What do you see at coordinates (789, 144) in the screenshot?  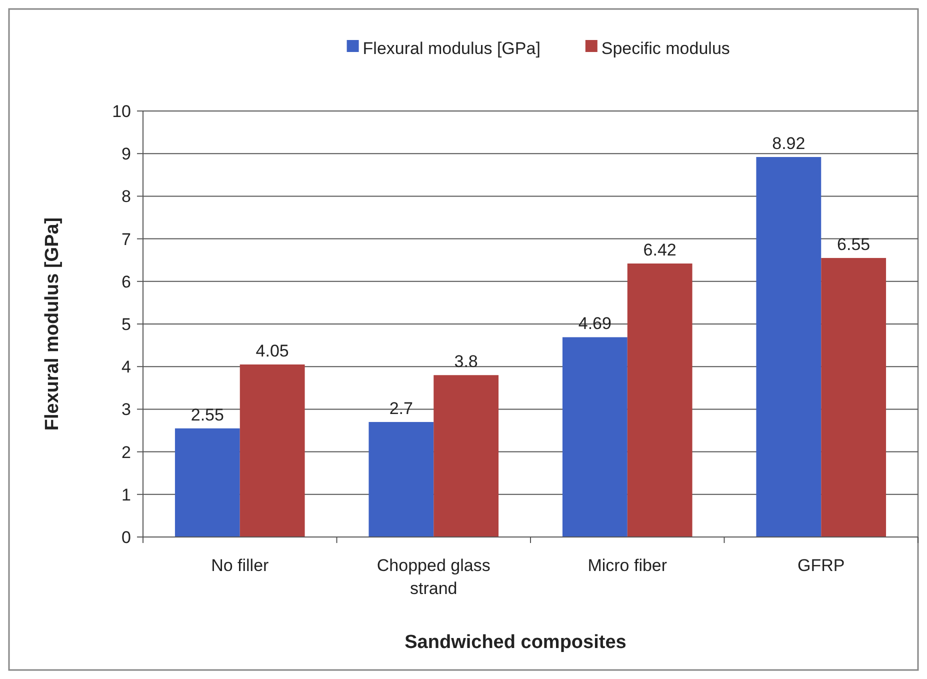 I see `data-label: 8.92` at bounding box center [789, 144].